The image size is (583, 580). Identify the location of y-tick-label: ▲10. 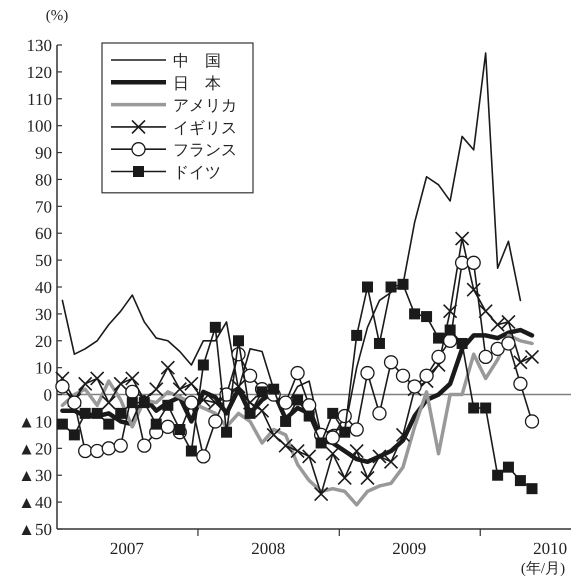
(35, 422).